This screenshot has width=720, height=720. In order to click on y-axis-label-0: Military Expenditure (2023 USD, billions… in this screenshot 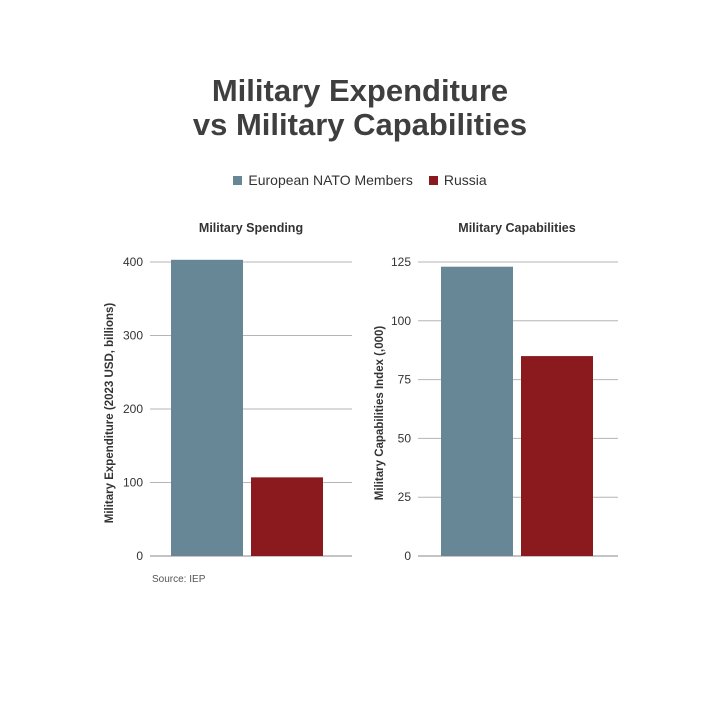, I will do `click(110, 413)`.